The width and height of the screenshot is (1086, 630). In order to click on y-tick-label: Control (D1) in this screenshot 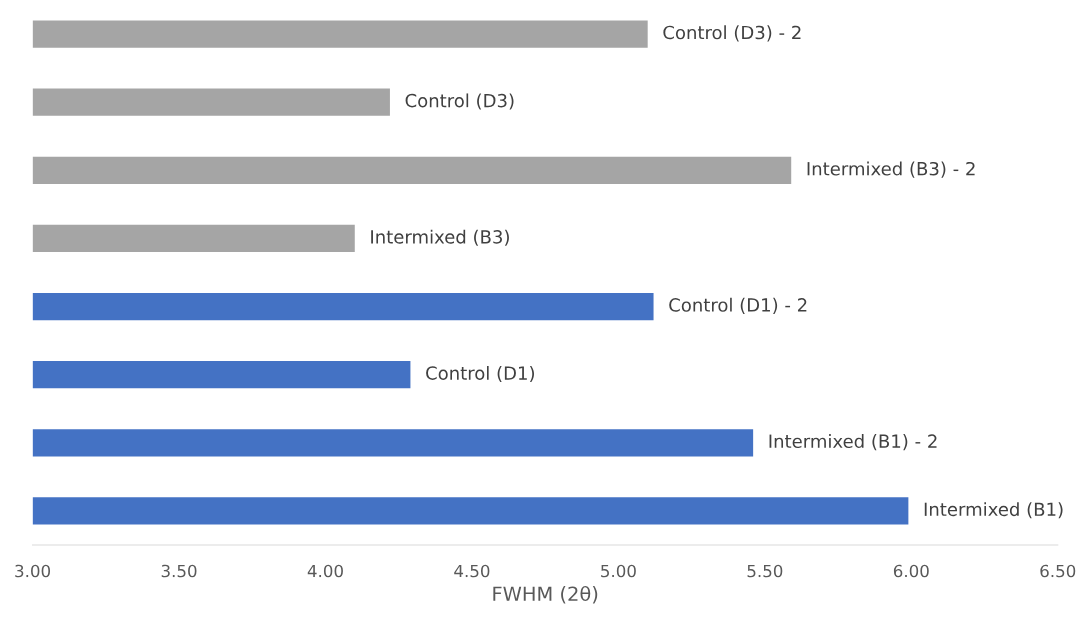, I will do `click(480, 374)`.